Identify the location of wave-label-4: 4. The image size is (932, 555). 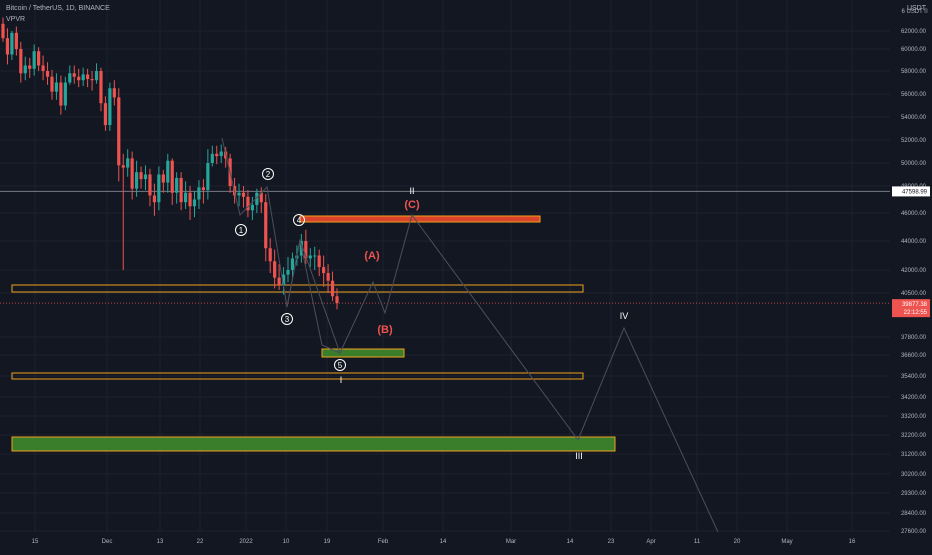
(299, 220).